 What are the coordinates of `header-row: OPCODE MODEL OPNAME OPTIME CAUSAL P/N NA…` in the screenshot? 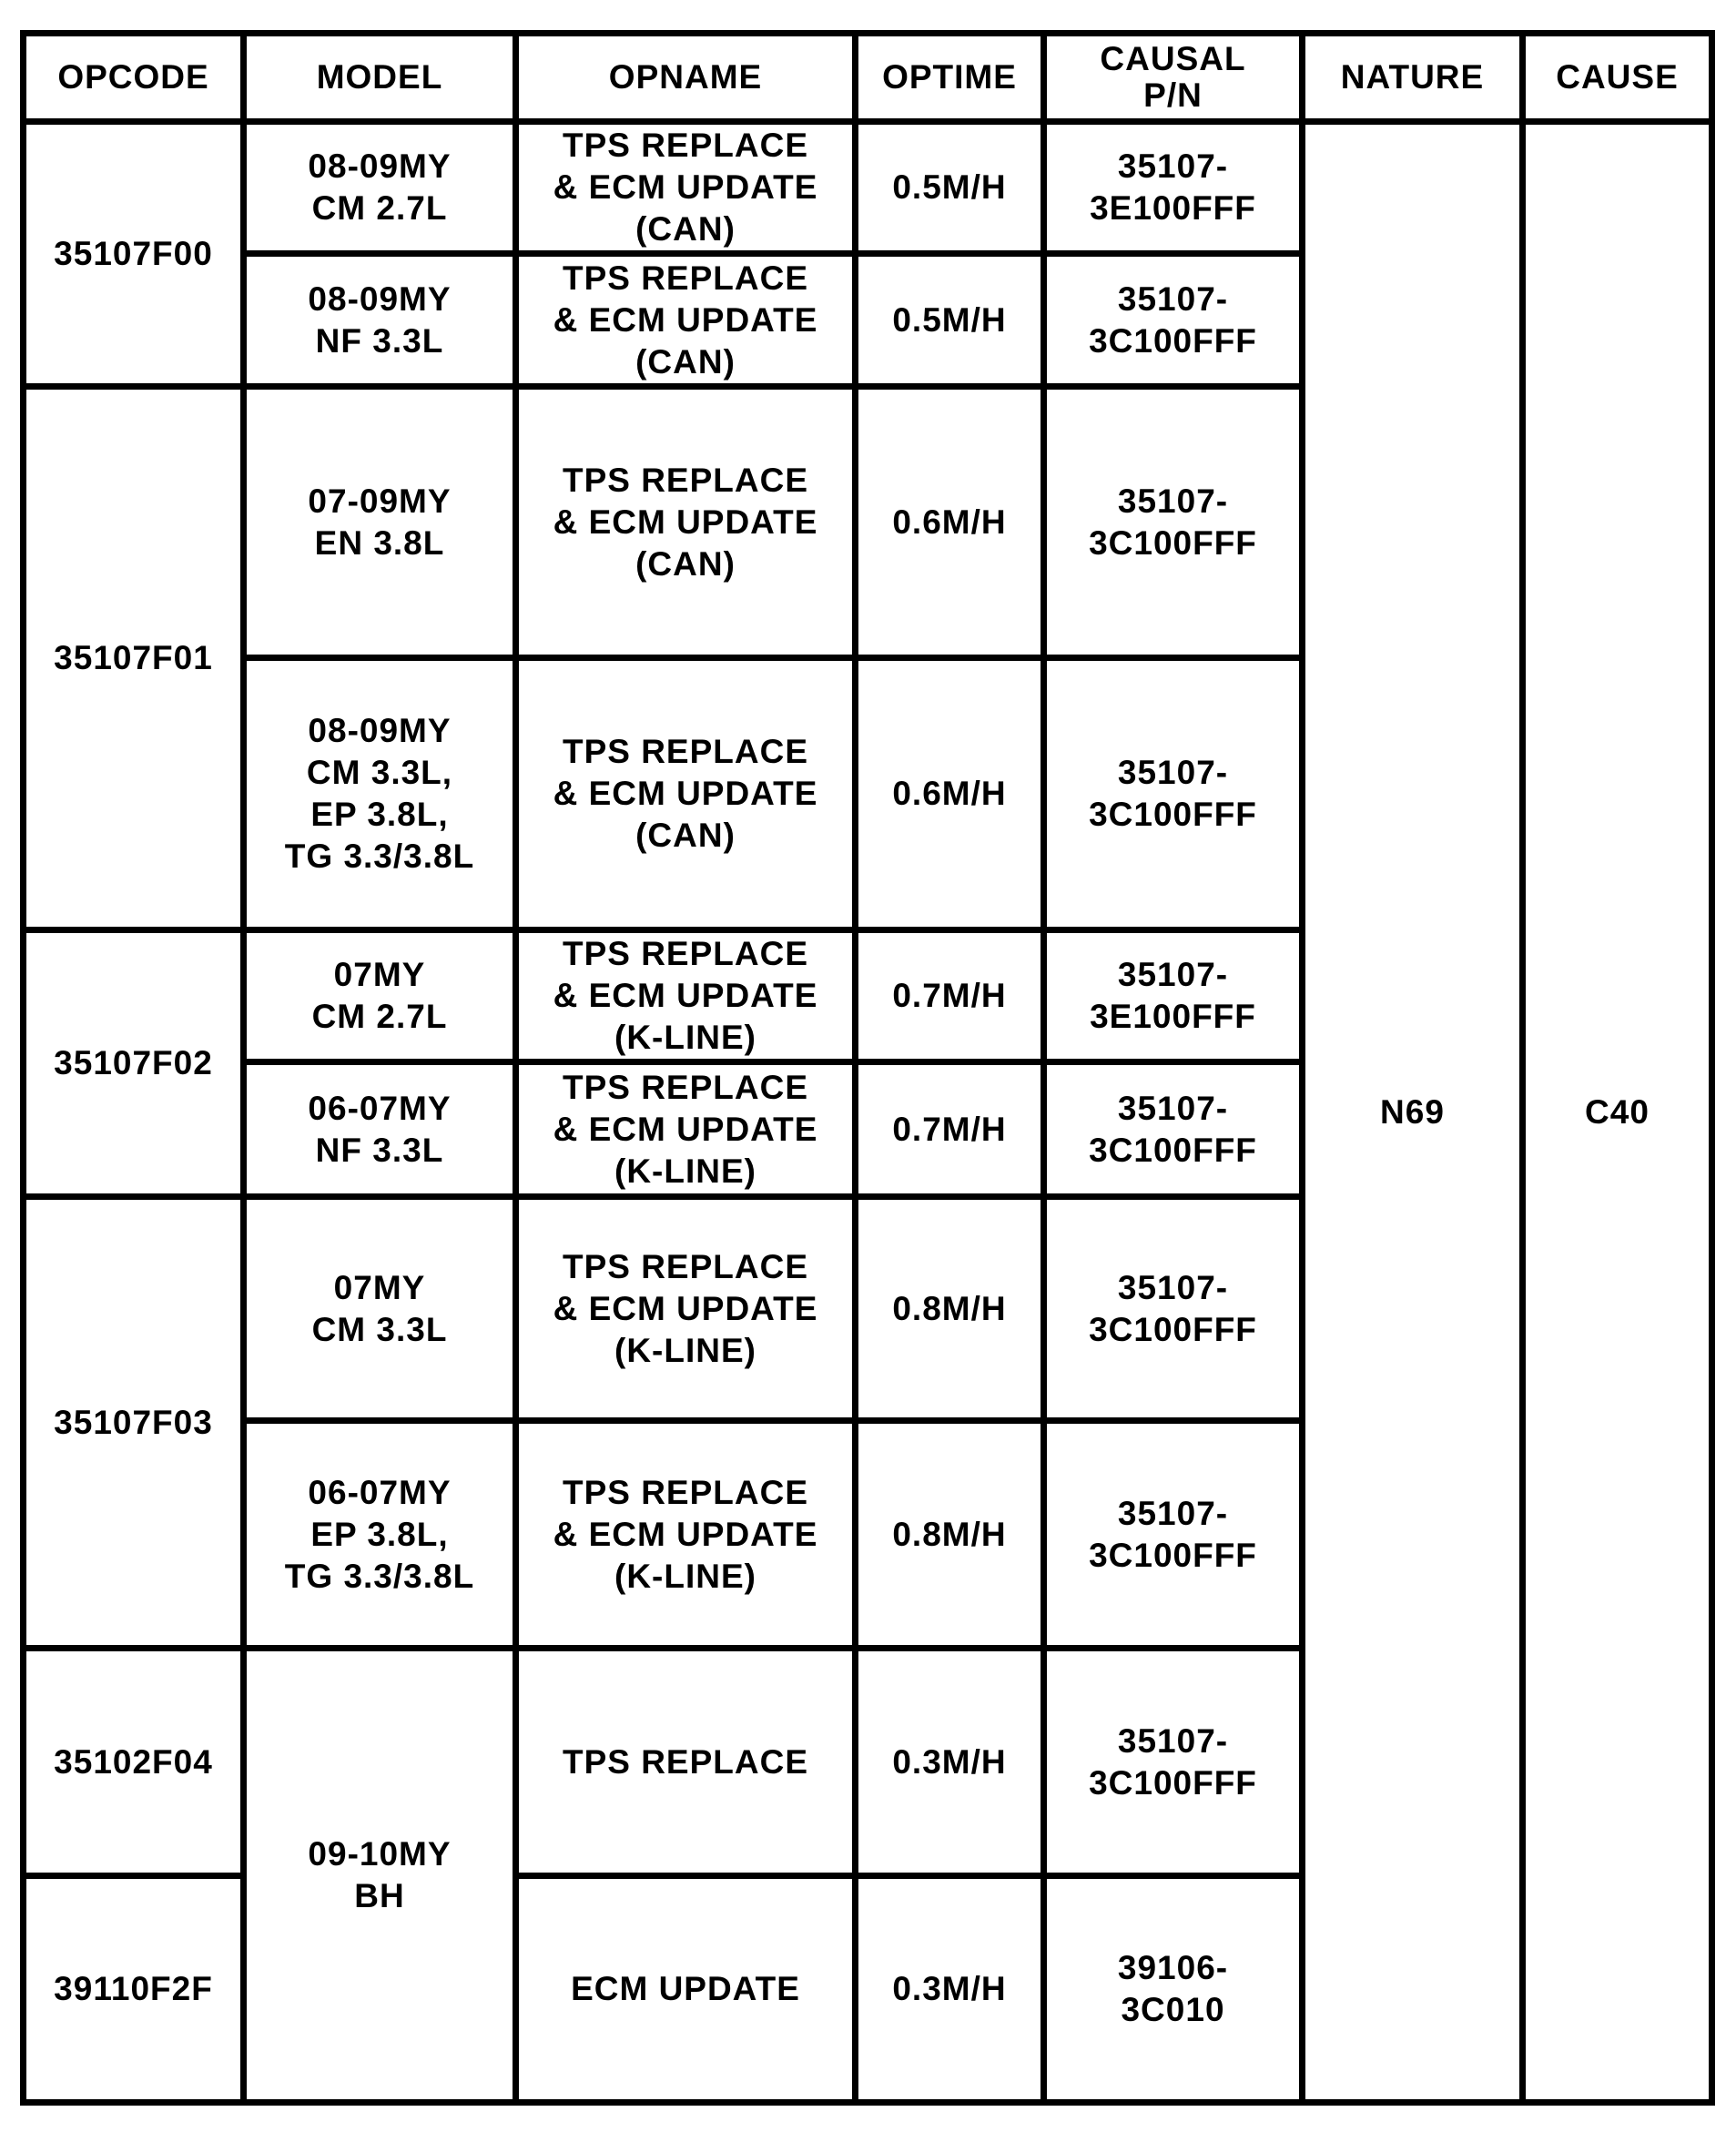 It's located at (868, 77).